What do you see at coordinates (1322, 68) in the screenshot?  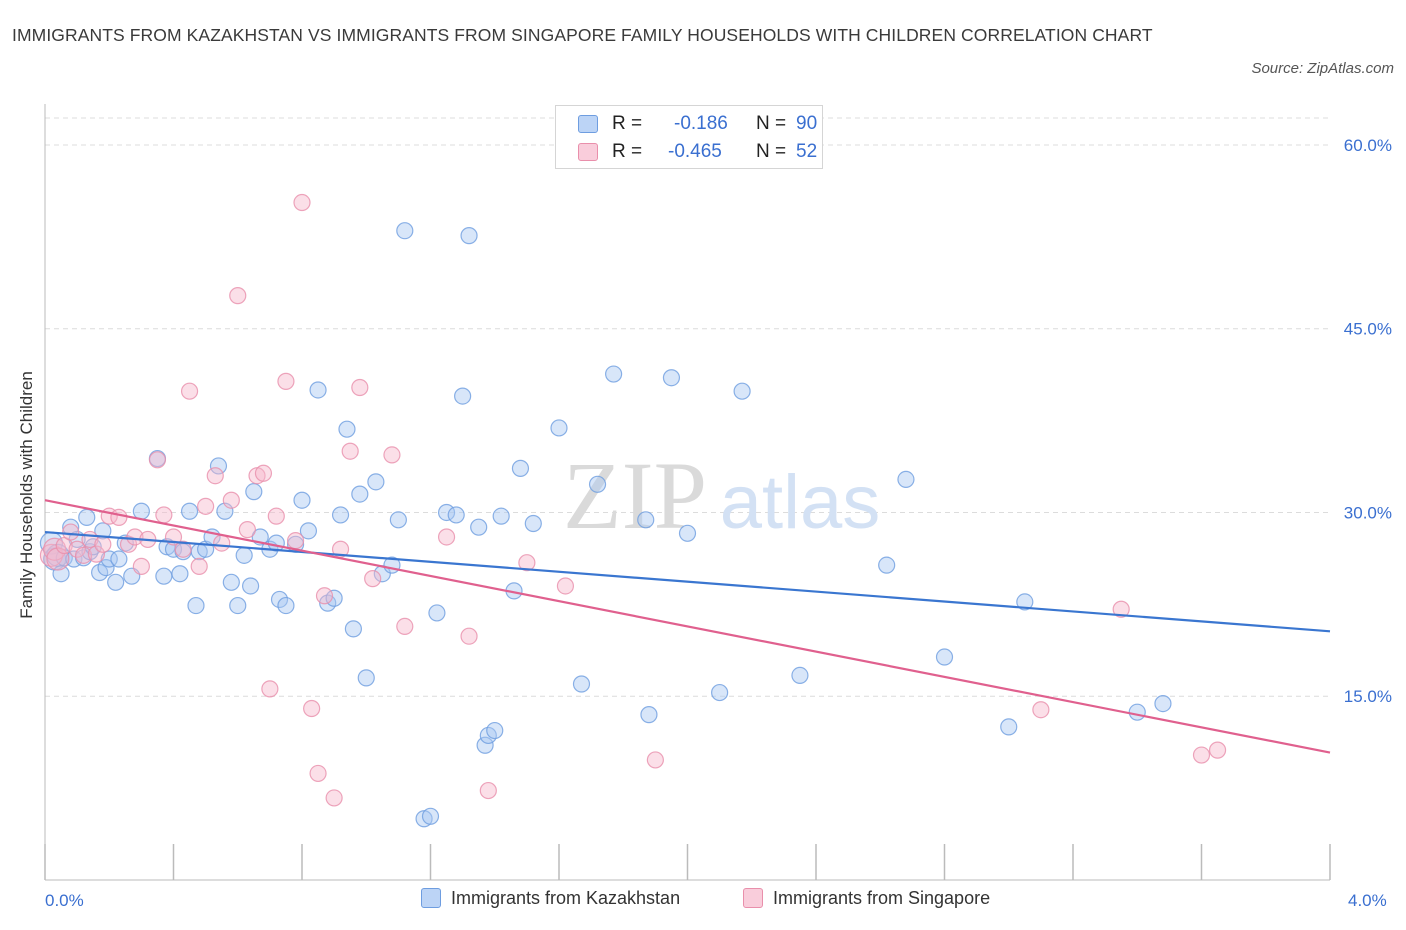 I see `chart-source: Source: ZipAtlas.com` at bounding box center [1322, 68].